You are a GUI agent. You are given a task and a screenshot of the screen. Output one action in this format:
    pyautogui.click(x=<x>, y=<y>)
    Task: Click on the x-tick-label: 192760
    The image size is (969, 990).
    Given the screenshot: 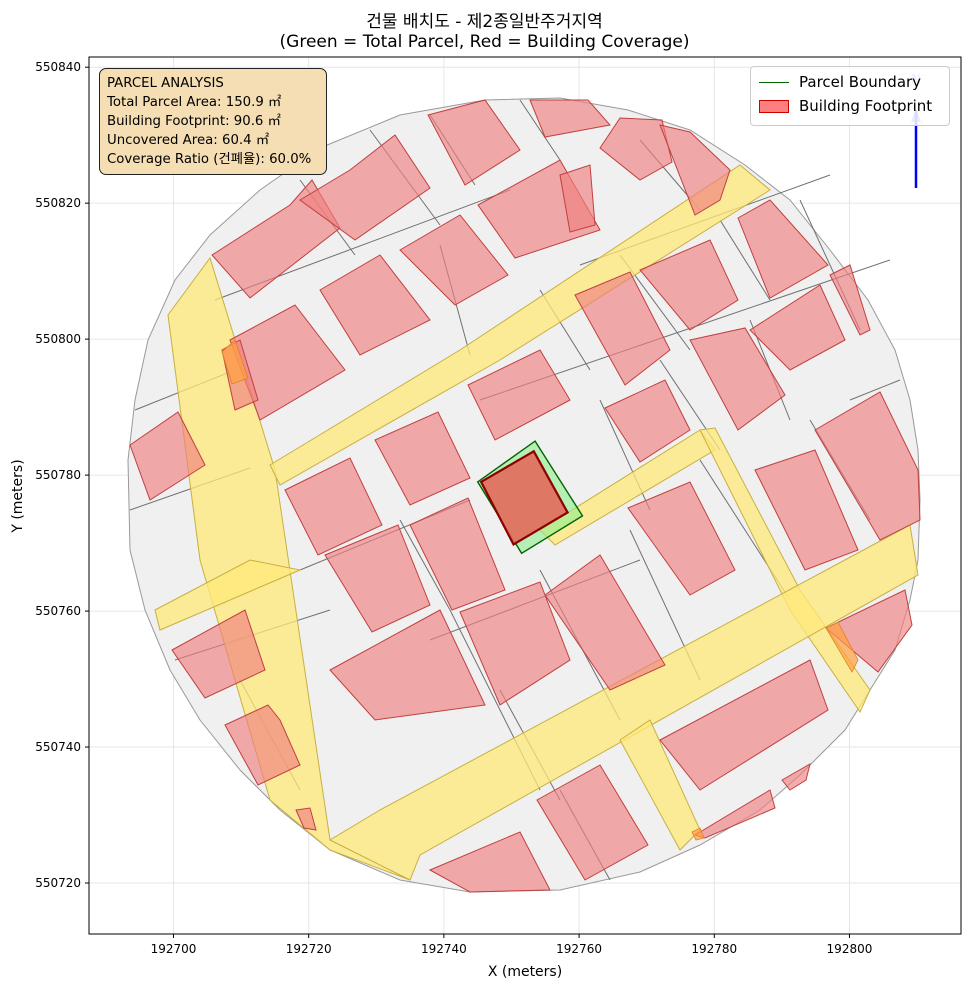 What is the action you would take?
    pyautogui.click(x=579, y=949)
    